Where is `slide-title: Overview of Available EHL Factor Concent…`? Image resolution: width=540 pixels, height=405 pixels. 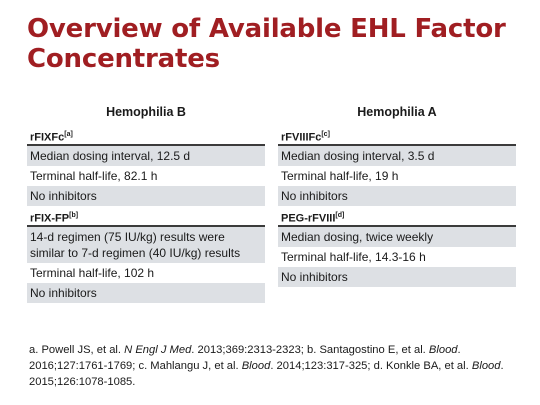 slide-title: Overview of Available EHL Factor Concent… is located at coordinates (266, 44).